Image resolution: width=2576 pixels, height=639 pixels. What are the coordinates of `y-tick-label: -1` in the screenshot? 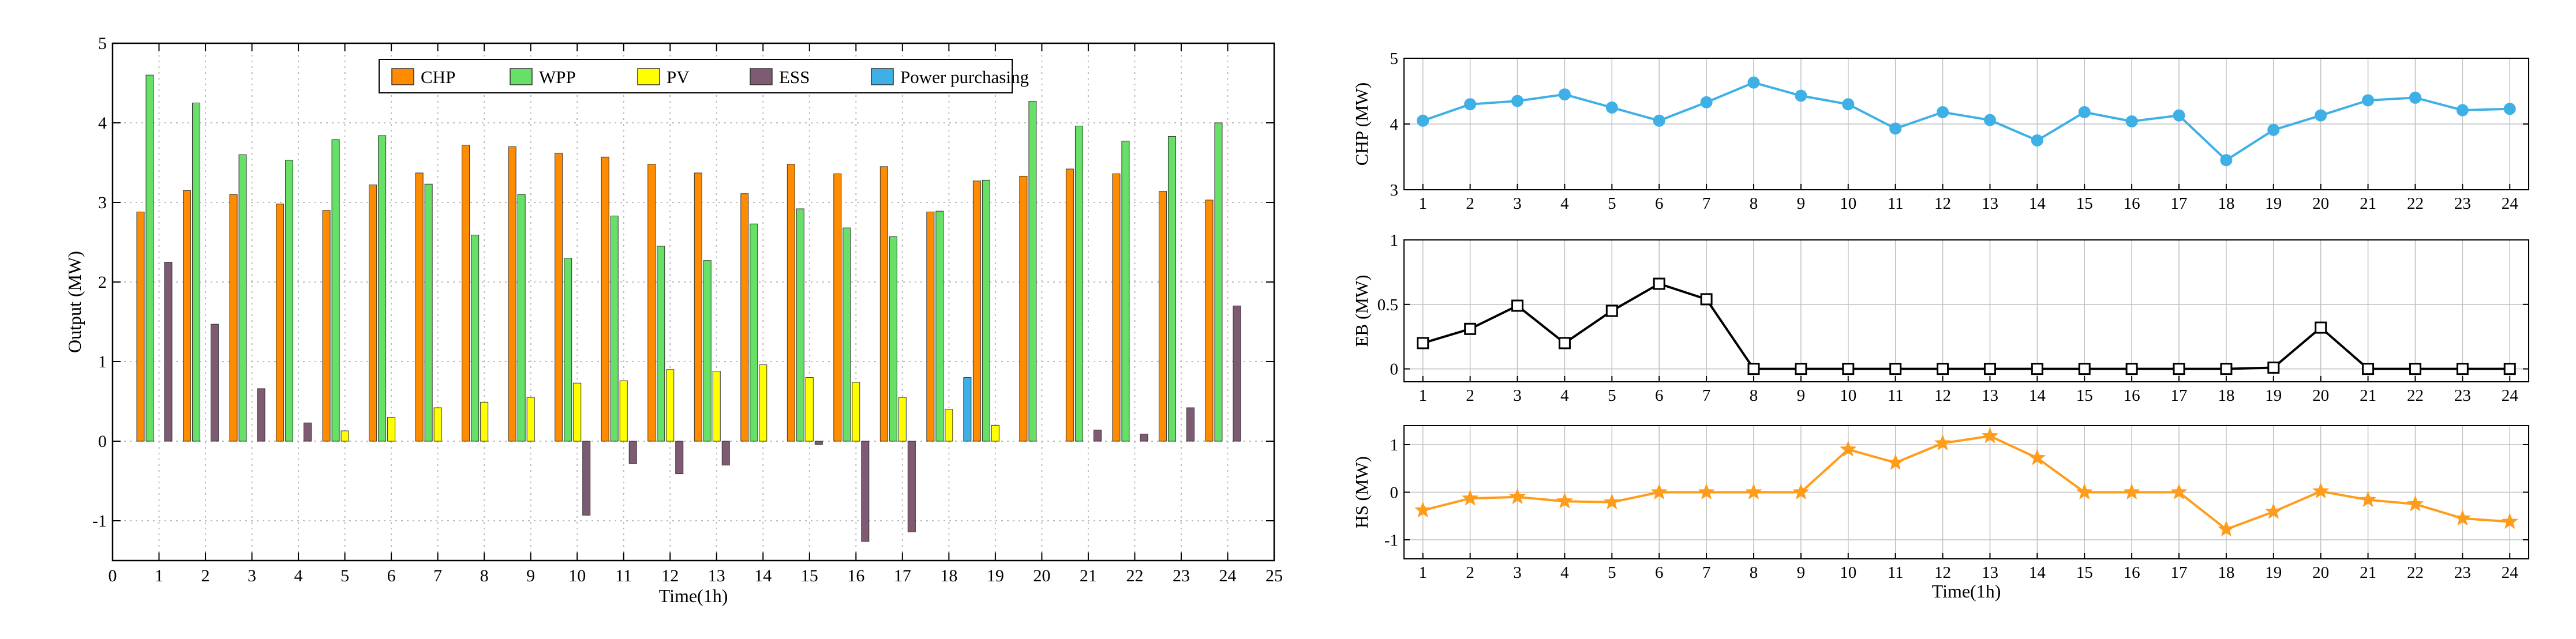 It's located at (99, 521).